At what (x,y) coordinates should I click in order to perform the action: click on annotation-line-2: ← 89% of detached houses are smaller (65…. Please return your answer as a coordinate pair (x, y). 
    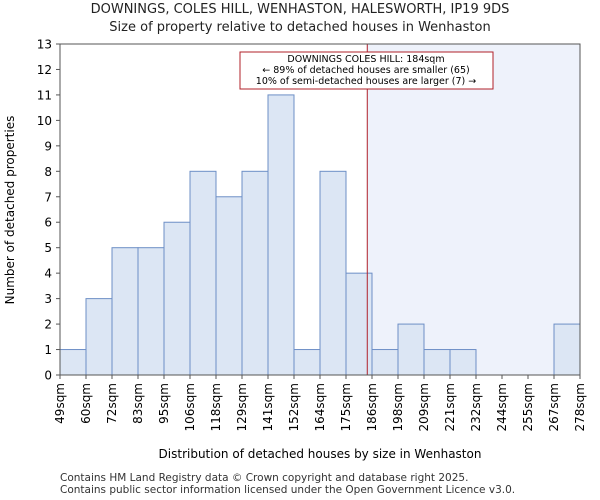
    Looking at the image, I should click on (365, 70).